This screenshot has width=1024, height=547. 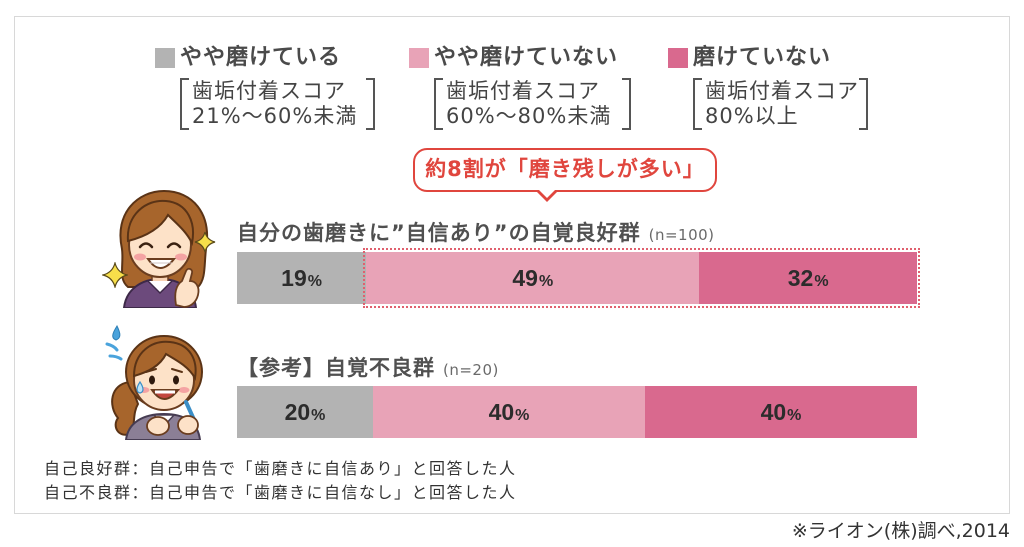 I want to click on bar-segment-2: 49%, so click(x=533, y=278).